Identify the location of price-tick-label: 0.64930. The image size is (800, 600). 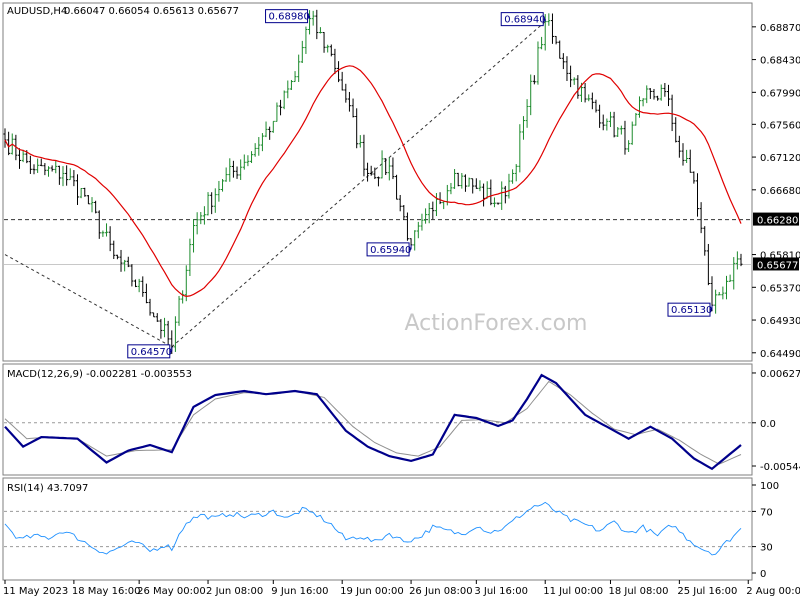
(780, 321).